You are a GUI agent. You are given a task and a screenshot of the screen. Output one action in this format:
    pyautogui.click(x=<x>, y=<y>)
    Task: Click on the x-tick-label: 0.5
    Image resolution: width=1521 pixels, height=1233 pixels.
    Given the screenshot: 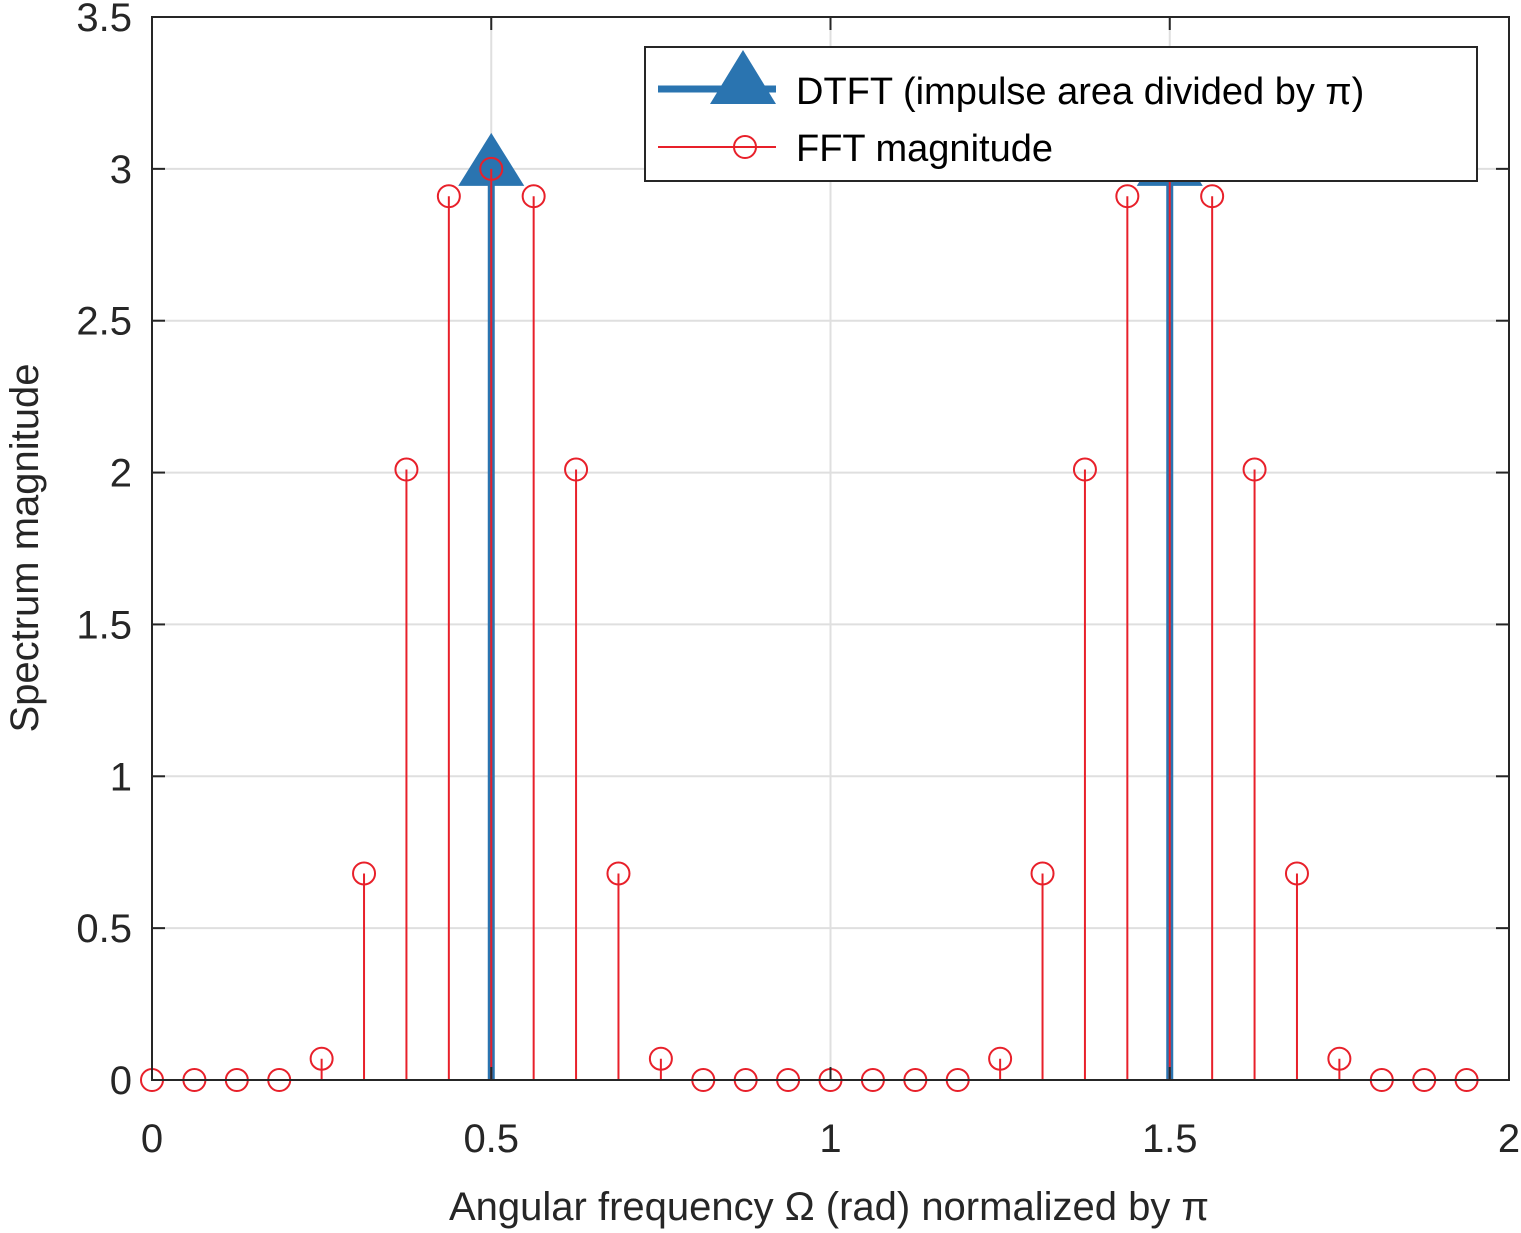 What is the action you would take?
    pyautogui.click(x=491, y=1139)
    